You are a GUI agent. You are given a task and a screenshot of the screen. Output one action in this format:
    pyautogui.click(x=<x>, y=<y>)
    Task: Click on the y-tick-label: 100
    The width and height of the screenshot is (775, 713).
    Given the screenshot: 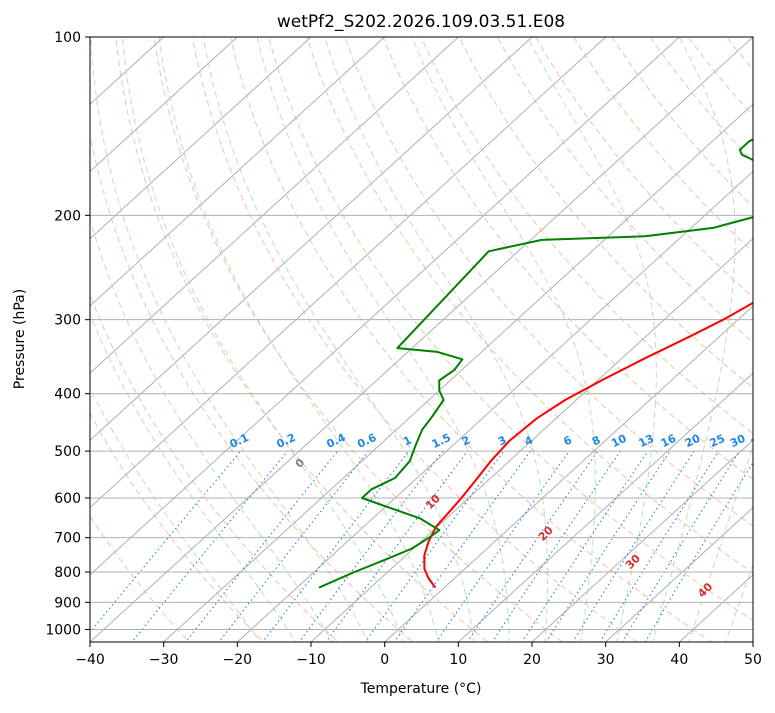 What is the action you would take?
    pyautogui.click(x=67, y=38)
    